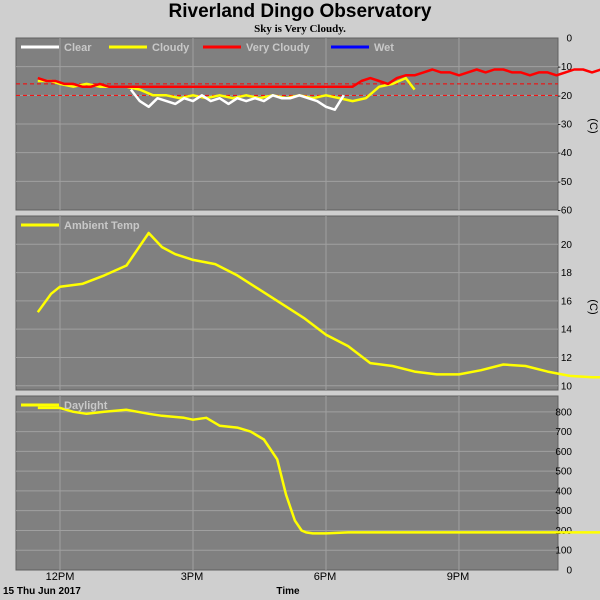 This screenshot has height=600, width=600. Describe the element at coordinates (567, 330) in the screenshot. I see `y-tick-label: 14` at that location.